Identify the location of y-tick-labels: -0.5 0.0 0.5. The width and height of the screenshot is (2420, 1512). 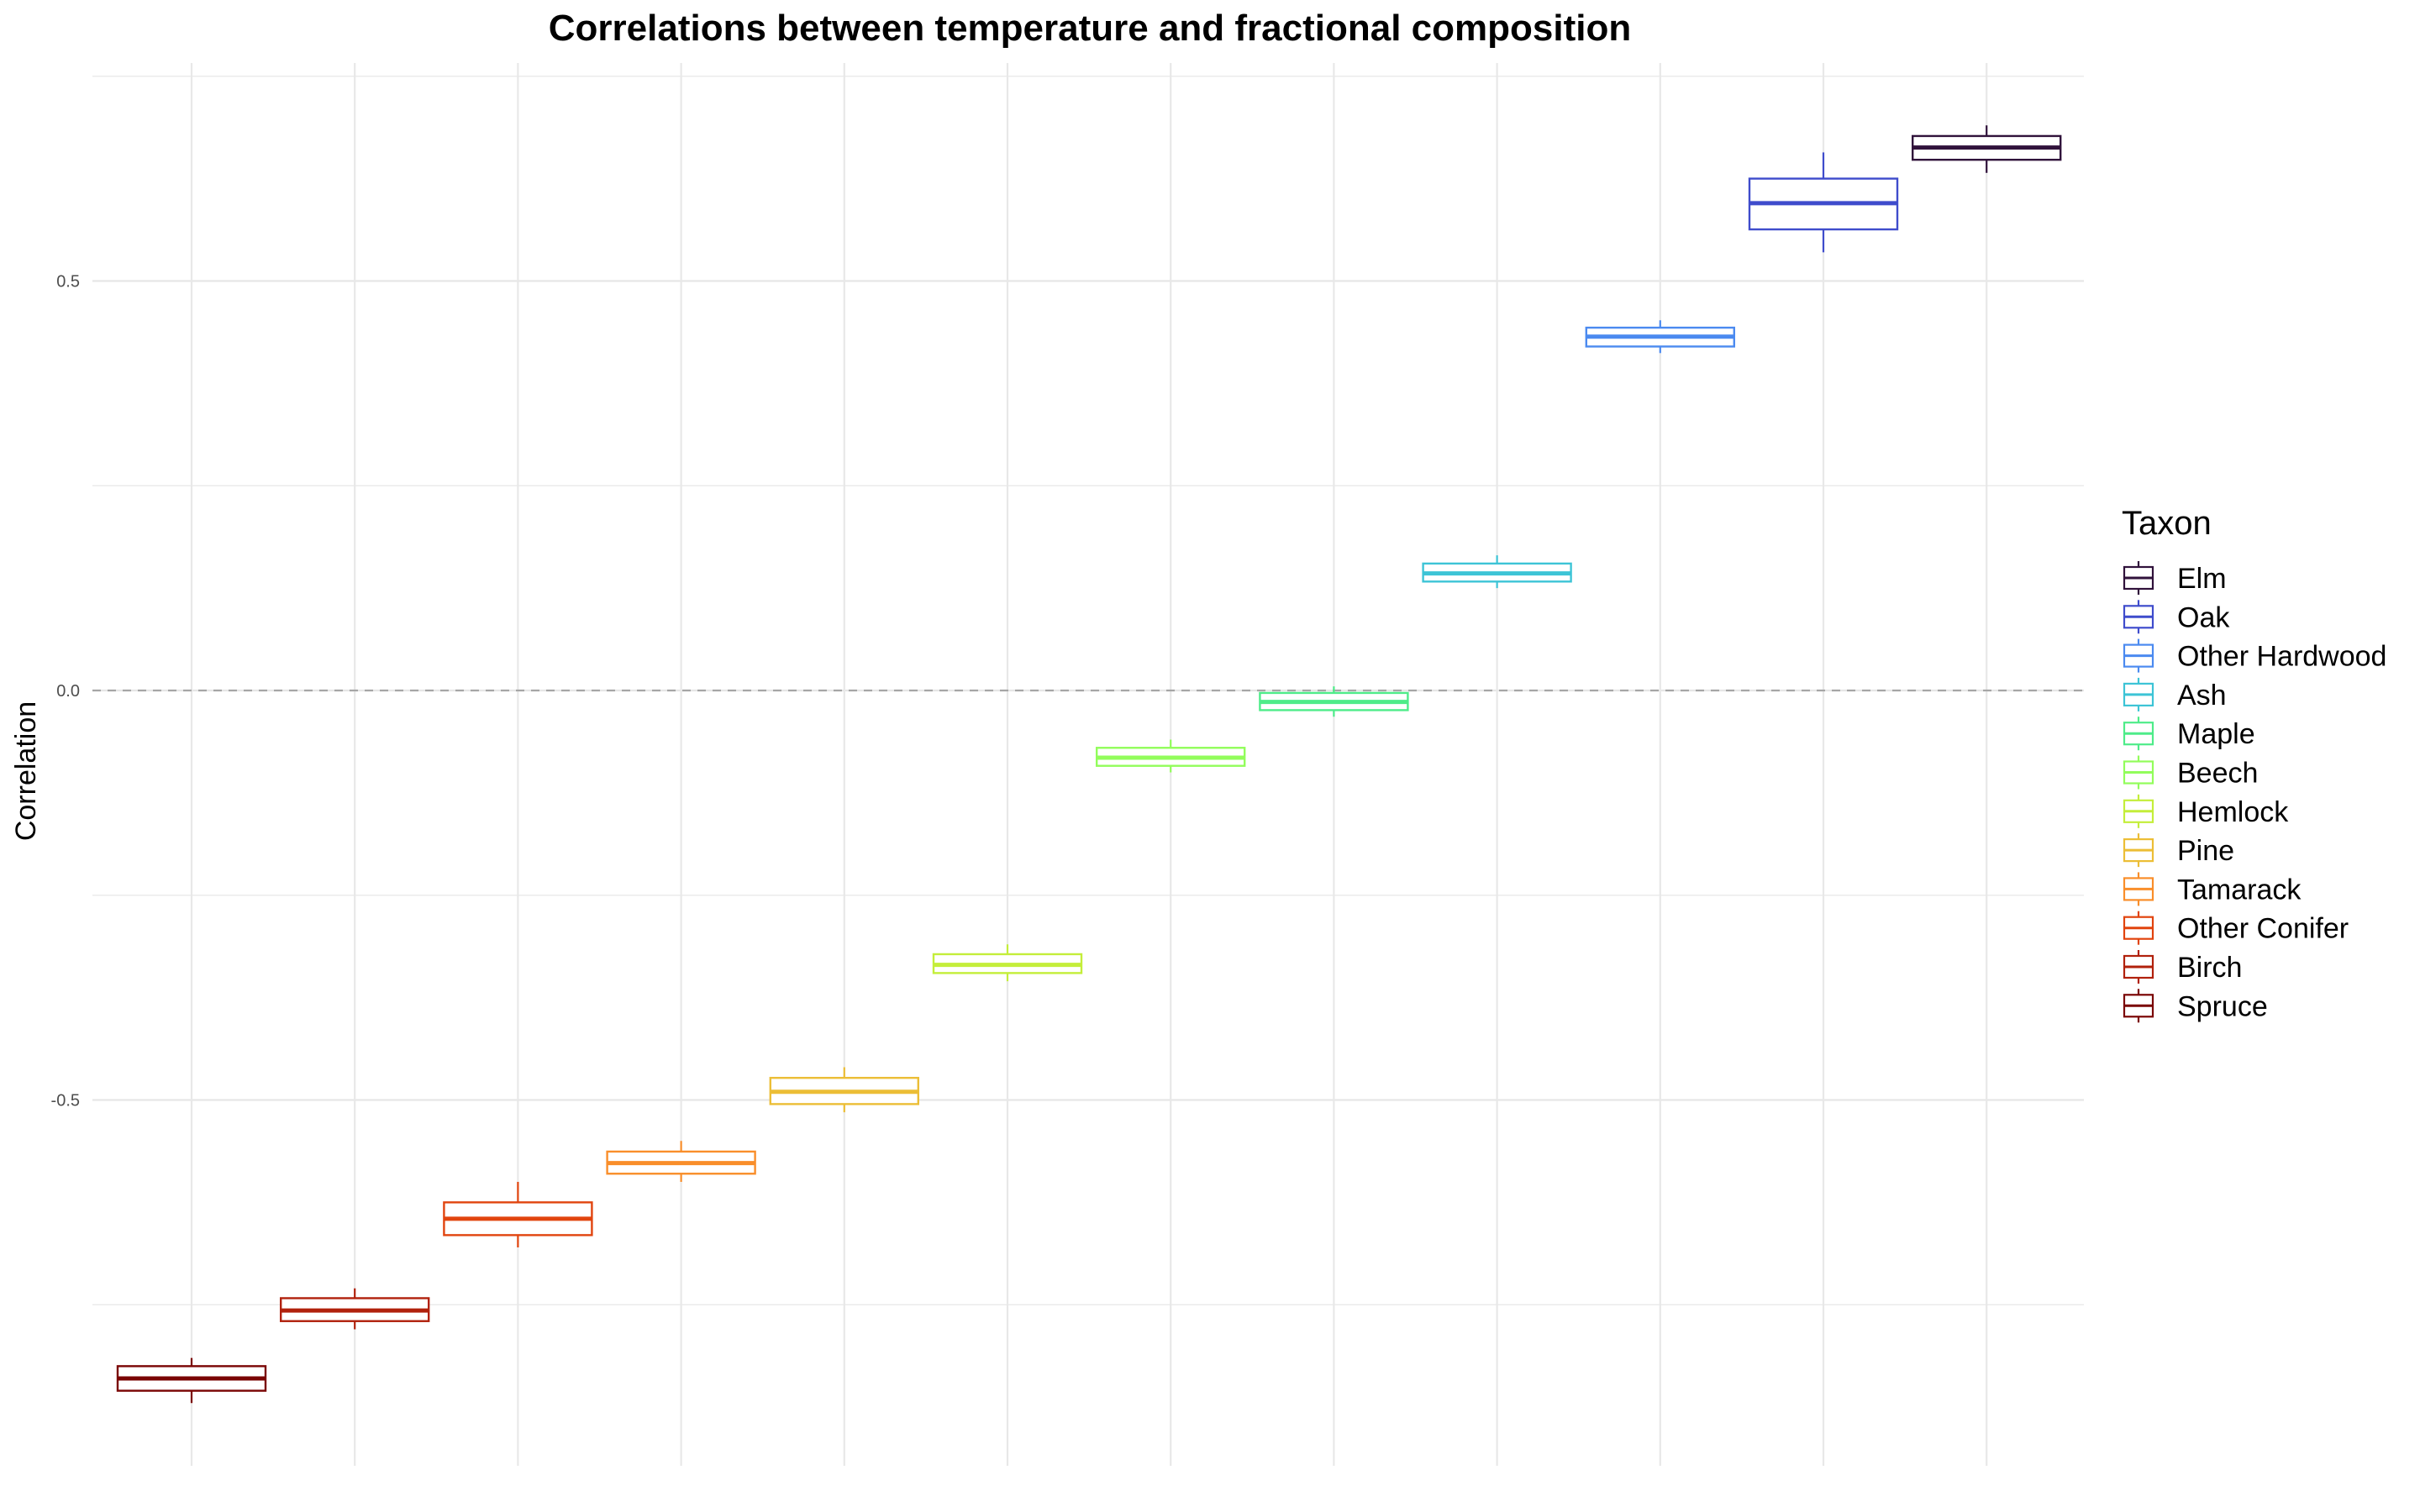
(65, 691).